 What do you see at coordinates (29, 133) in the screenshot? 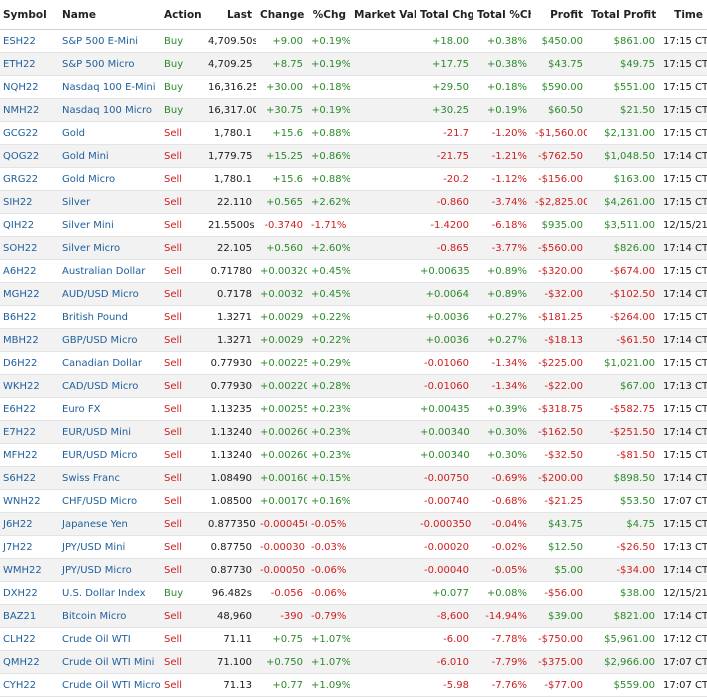
I see `symbol-cell: GCG22` at bounding box center [29, 133].